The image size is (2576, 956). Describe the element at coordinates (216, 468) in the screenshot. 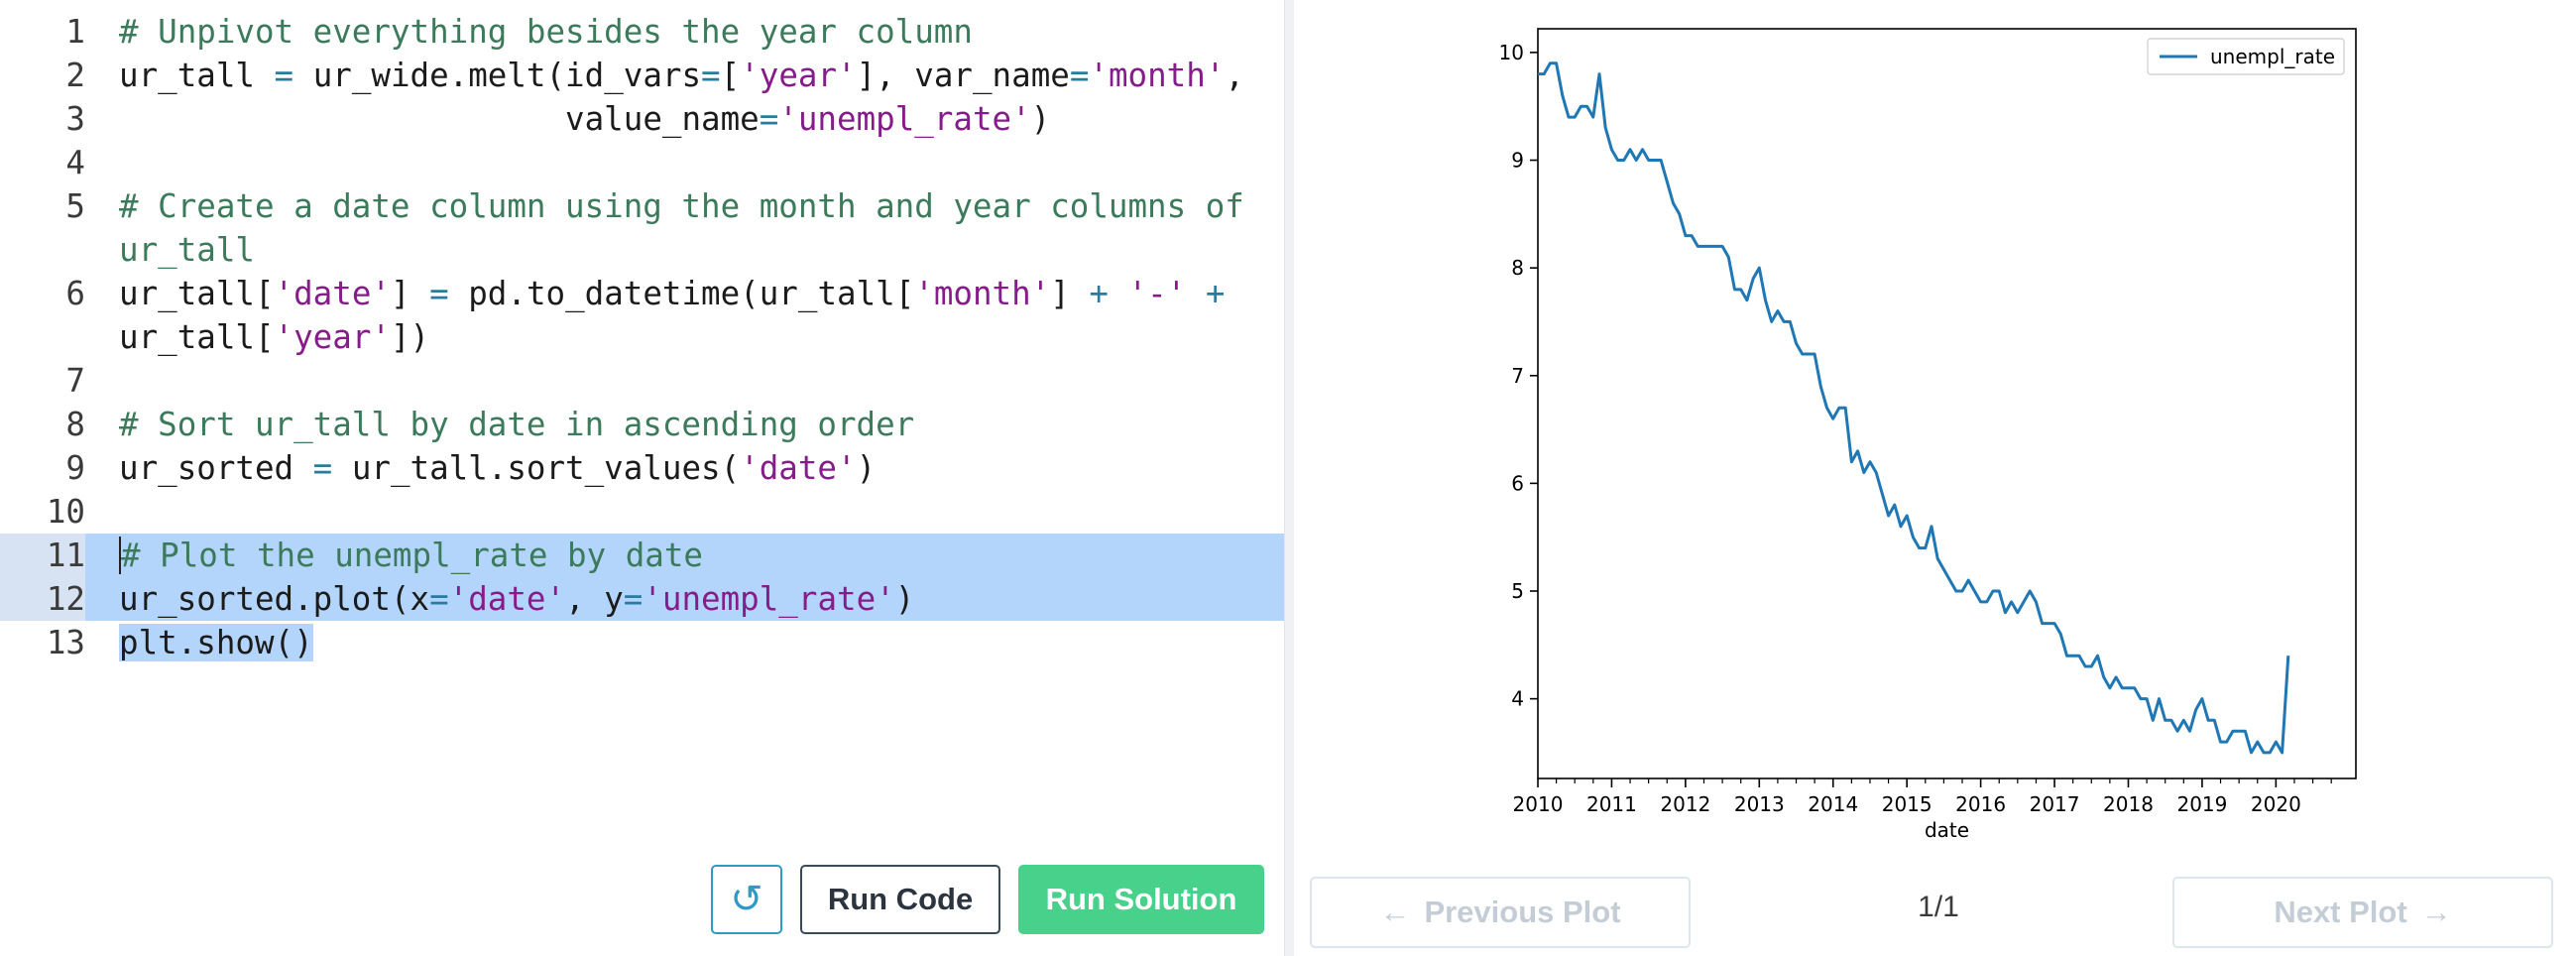

I see `code-token: ur_sorted` at that location.